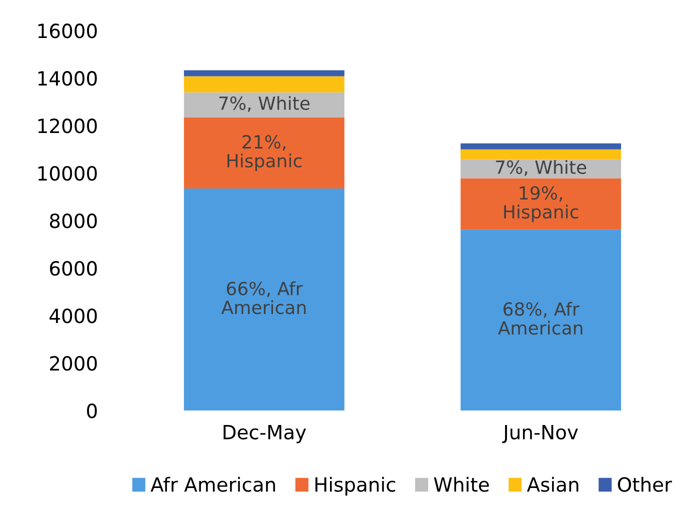 Image resolution: width=700 pixels, height=510 pixels. I want to click on y-tick-label: 16000, so click(67, 31).